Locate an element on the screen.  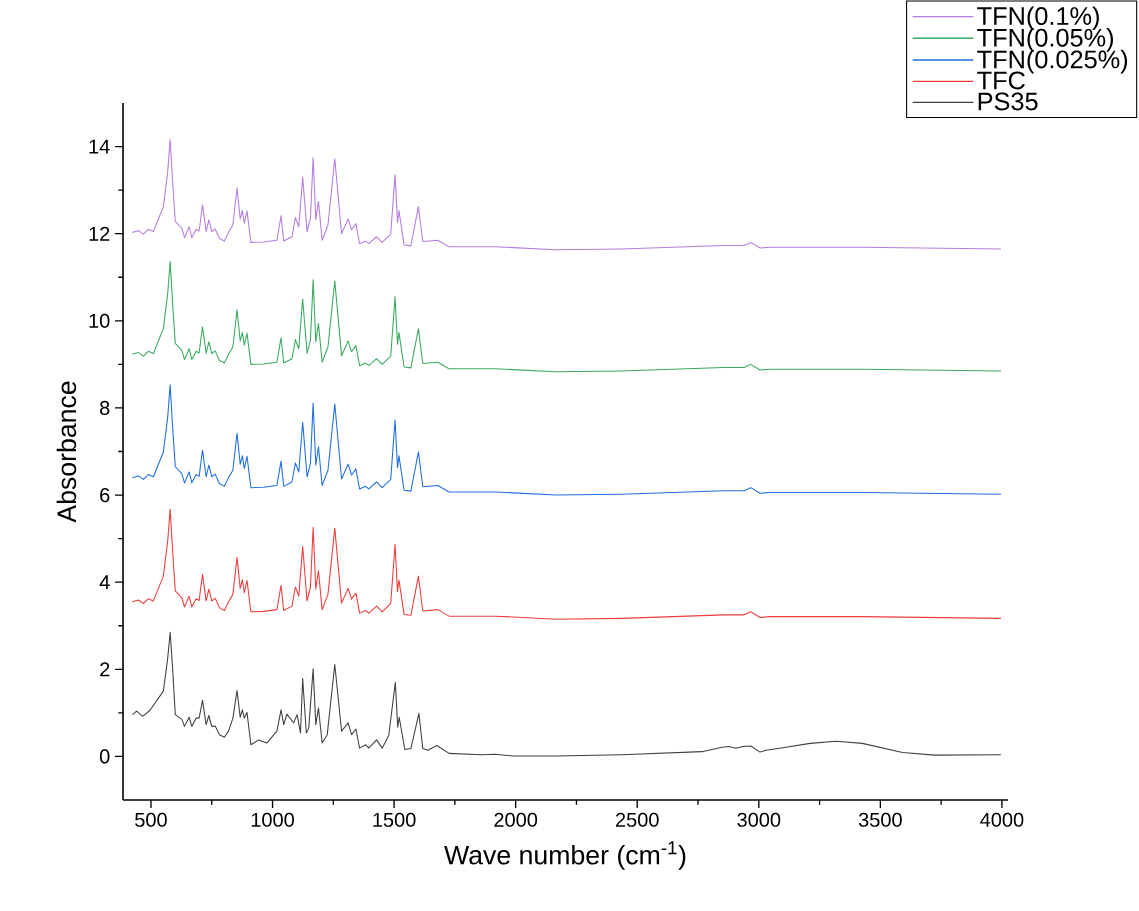
y-tick-label: 6 is located at coordinates (105, 495).